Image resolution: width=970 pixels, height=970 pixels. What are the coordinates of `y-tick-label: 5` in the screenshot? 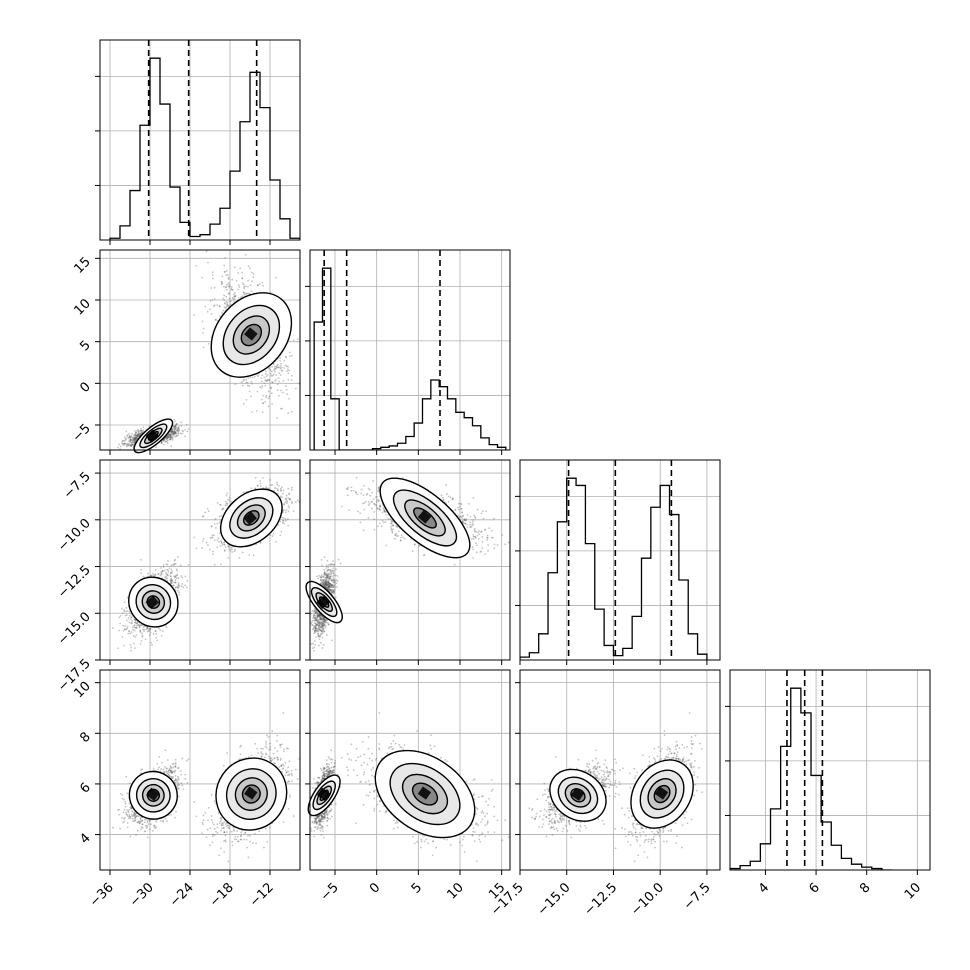 It's located at (85, 346).